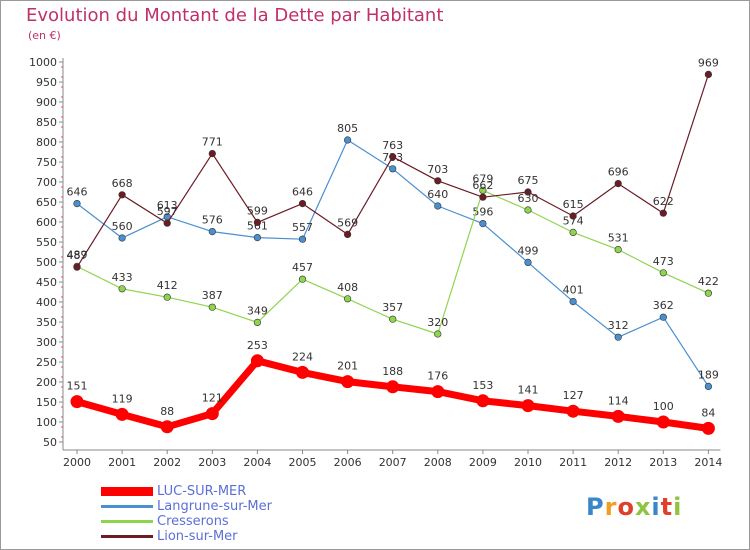  Describe the element at coordinates (618, 462) in the screenshot. I see `x-tick-label: 2012` at that location.